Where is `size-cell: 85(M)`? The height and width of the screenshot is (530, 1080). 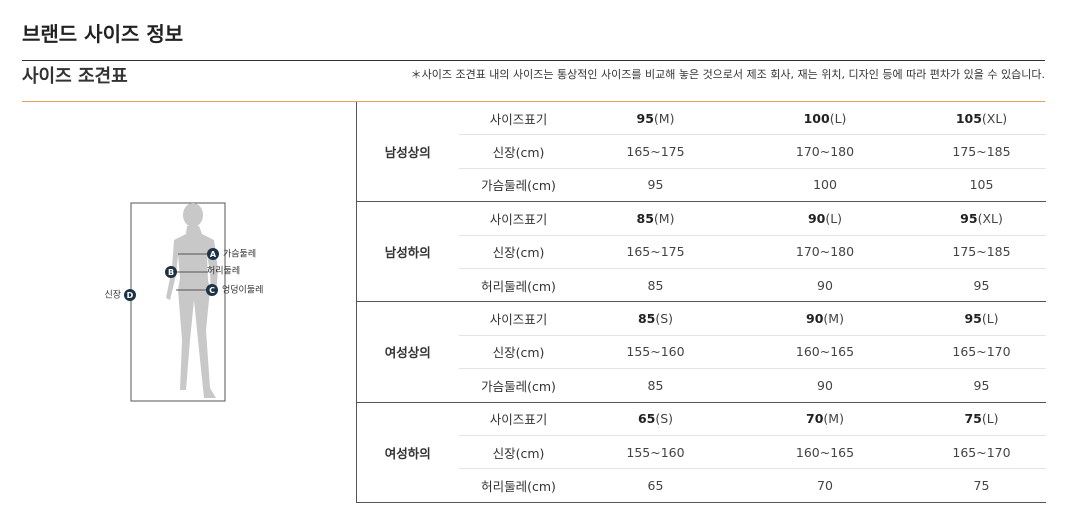
size-cell: 85(M) is located at coordinates (655, 218).